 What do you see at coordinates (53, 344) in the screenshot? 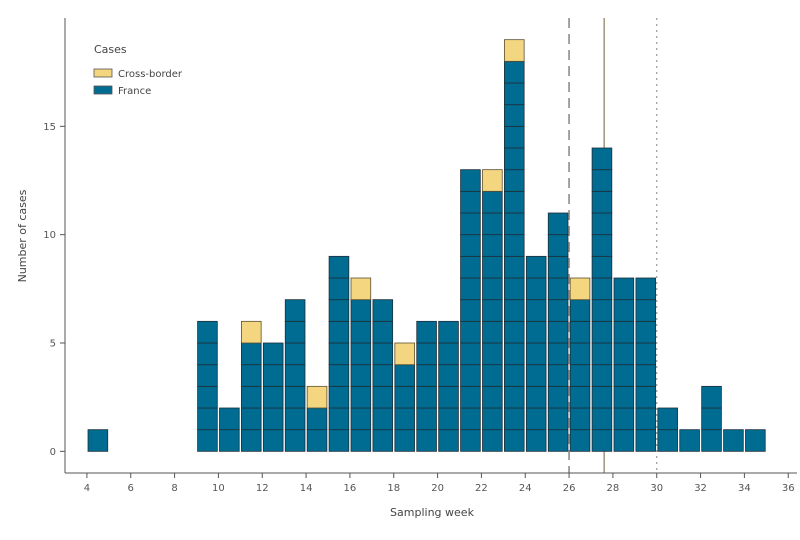
I see `y-tick-label: 5` at bounding box center [53, 344].